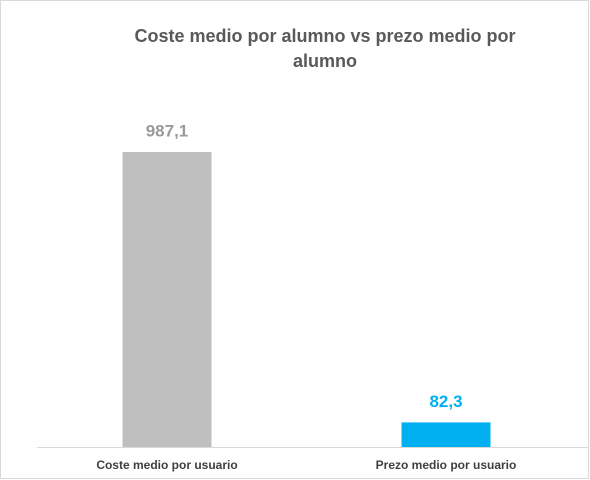  Describe the element at coordinates (446, 465) in the screenshot. I see `x-tick-label: Prezo medio por usuario` at that location.